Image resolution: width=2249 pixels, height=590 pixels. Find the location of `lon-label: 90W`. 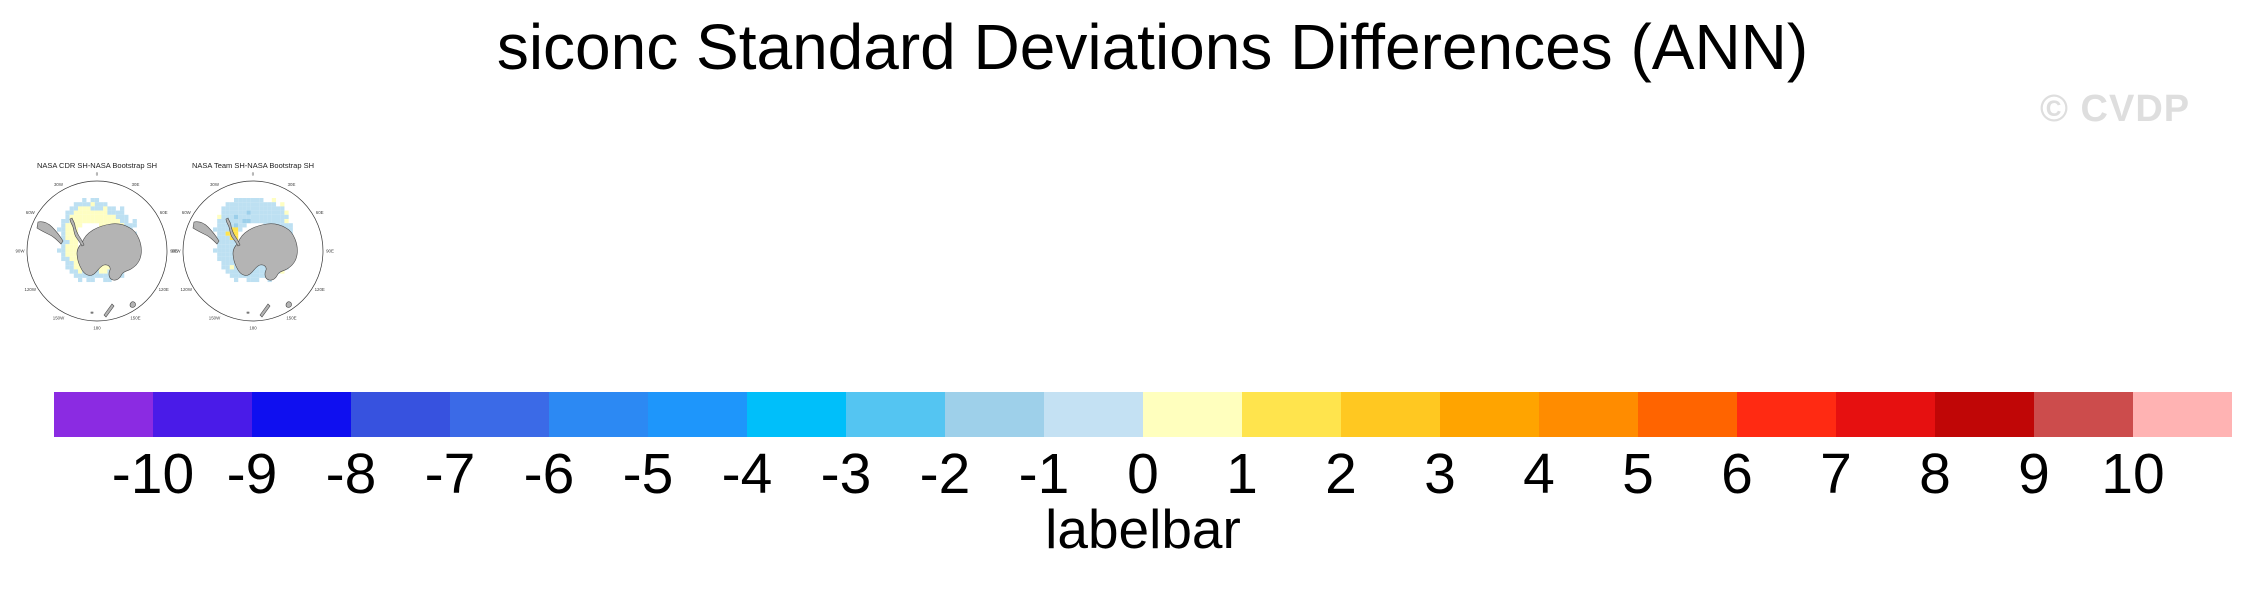

lon-label: 90W is located at coordinates (20, 251).